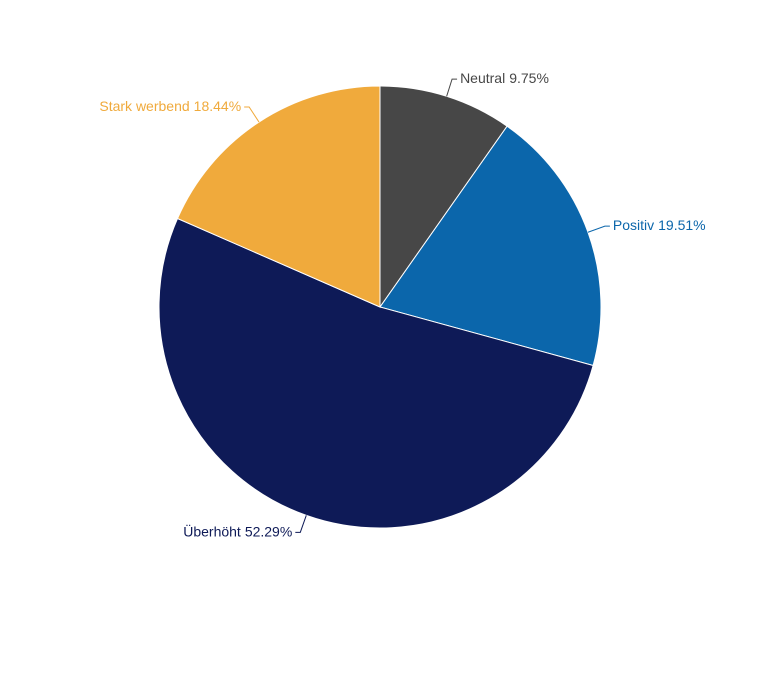 The width and height of the screenshot is (759, 674). I want to click on slice-name: Neutral, so click(482, 78).